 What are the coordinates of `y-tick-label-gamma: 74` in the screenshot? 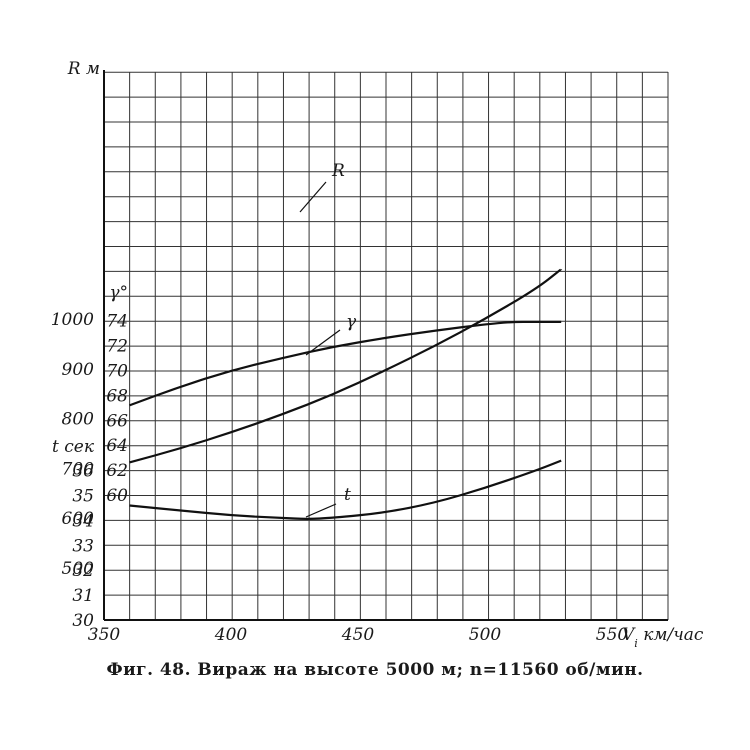 It's located at (117, 322).